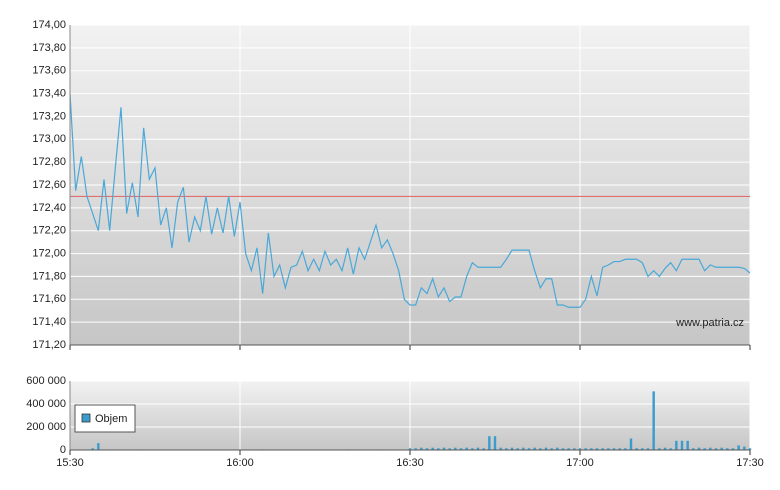  Describe the element at coordinates (49, 93) in the screenshot. I see `y-tick-label: 173,40` at that location.